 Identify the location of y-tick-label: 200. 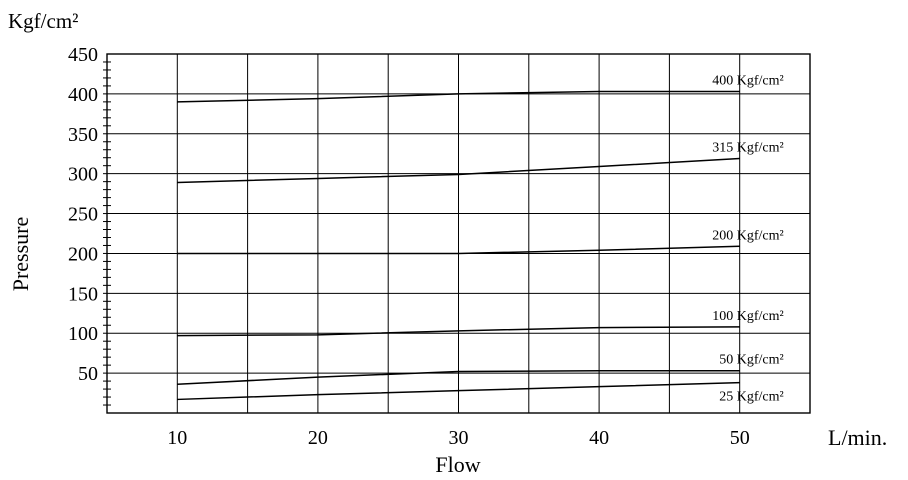
(83, 254).